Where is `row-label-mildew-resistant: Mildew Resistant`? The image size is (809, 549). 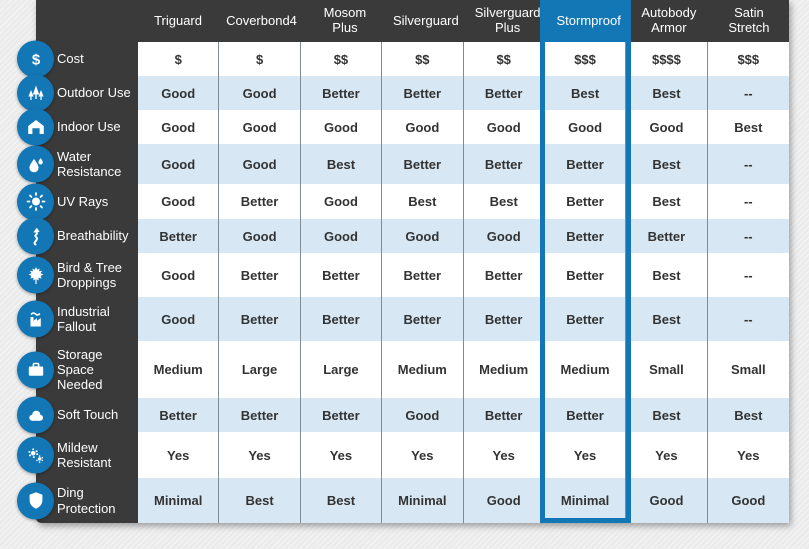
row-label-mildew-resistant: Mildew Resistant is located at coordinates (77, 455).